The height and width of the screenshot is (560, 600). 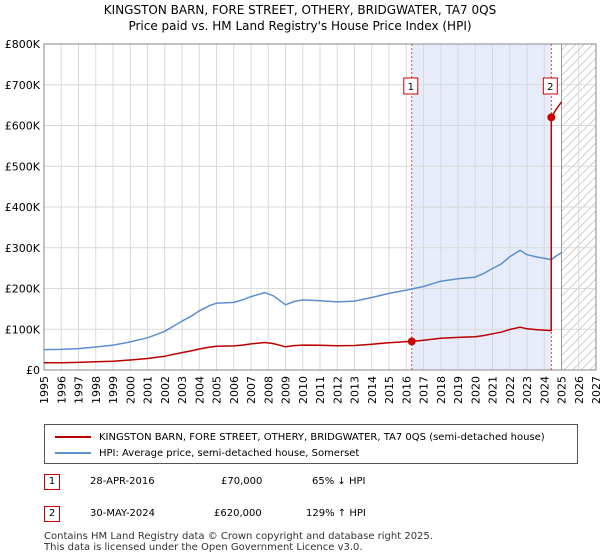 I want to click on x-tick-label-13: 2008, so click(x=268, y=390).